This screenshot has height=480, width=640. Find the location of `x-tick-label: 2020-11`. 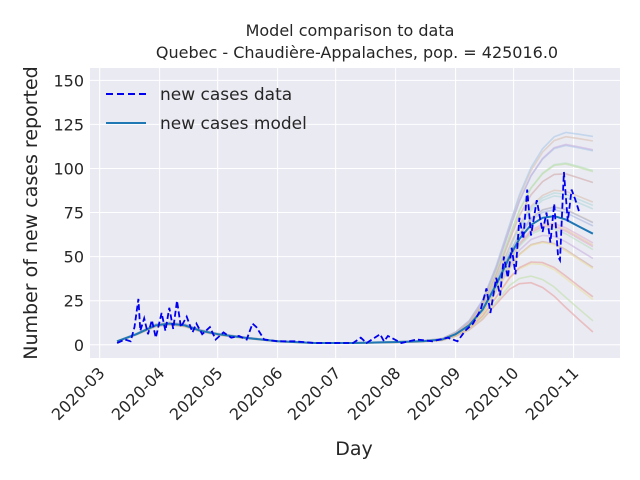

x-tick-label: 2020-11 is located at coordinates (552, 393).